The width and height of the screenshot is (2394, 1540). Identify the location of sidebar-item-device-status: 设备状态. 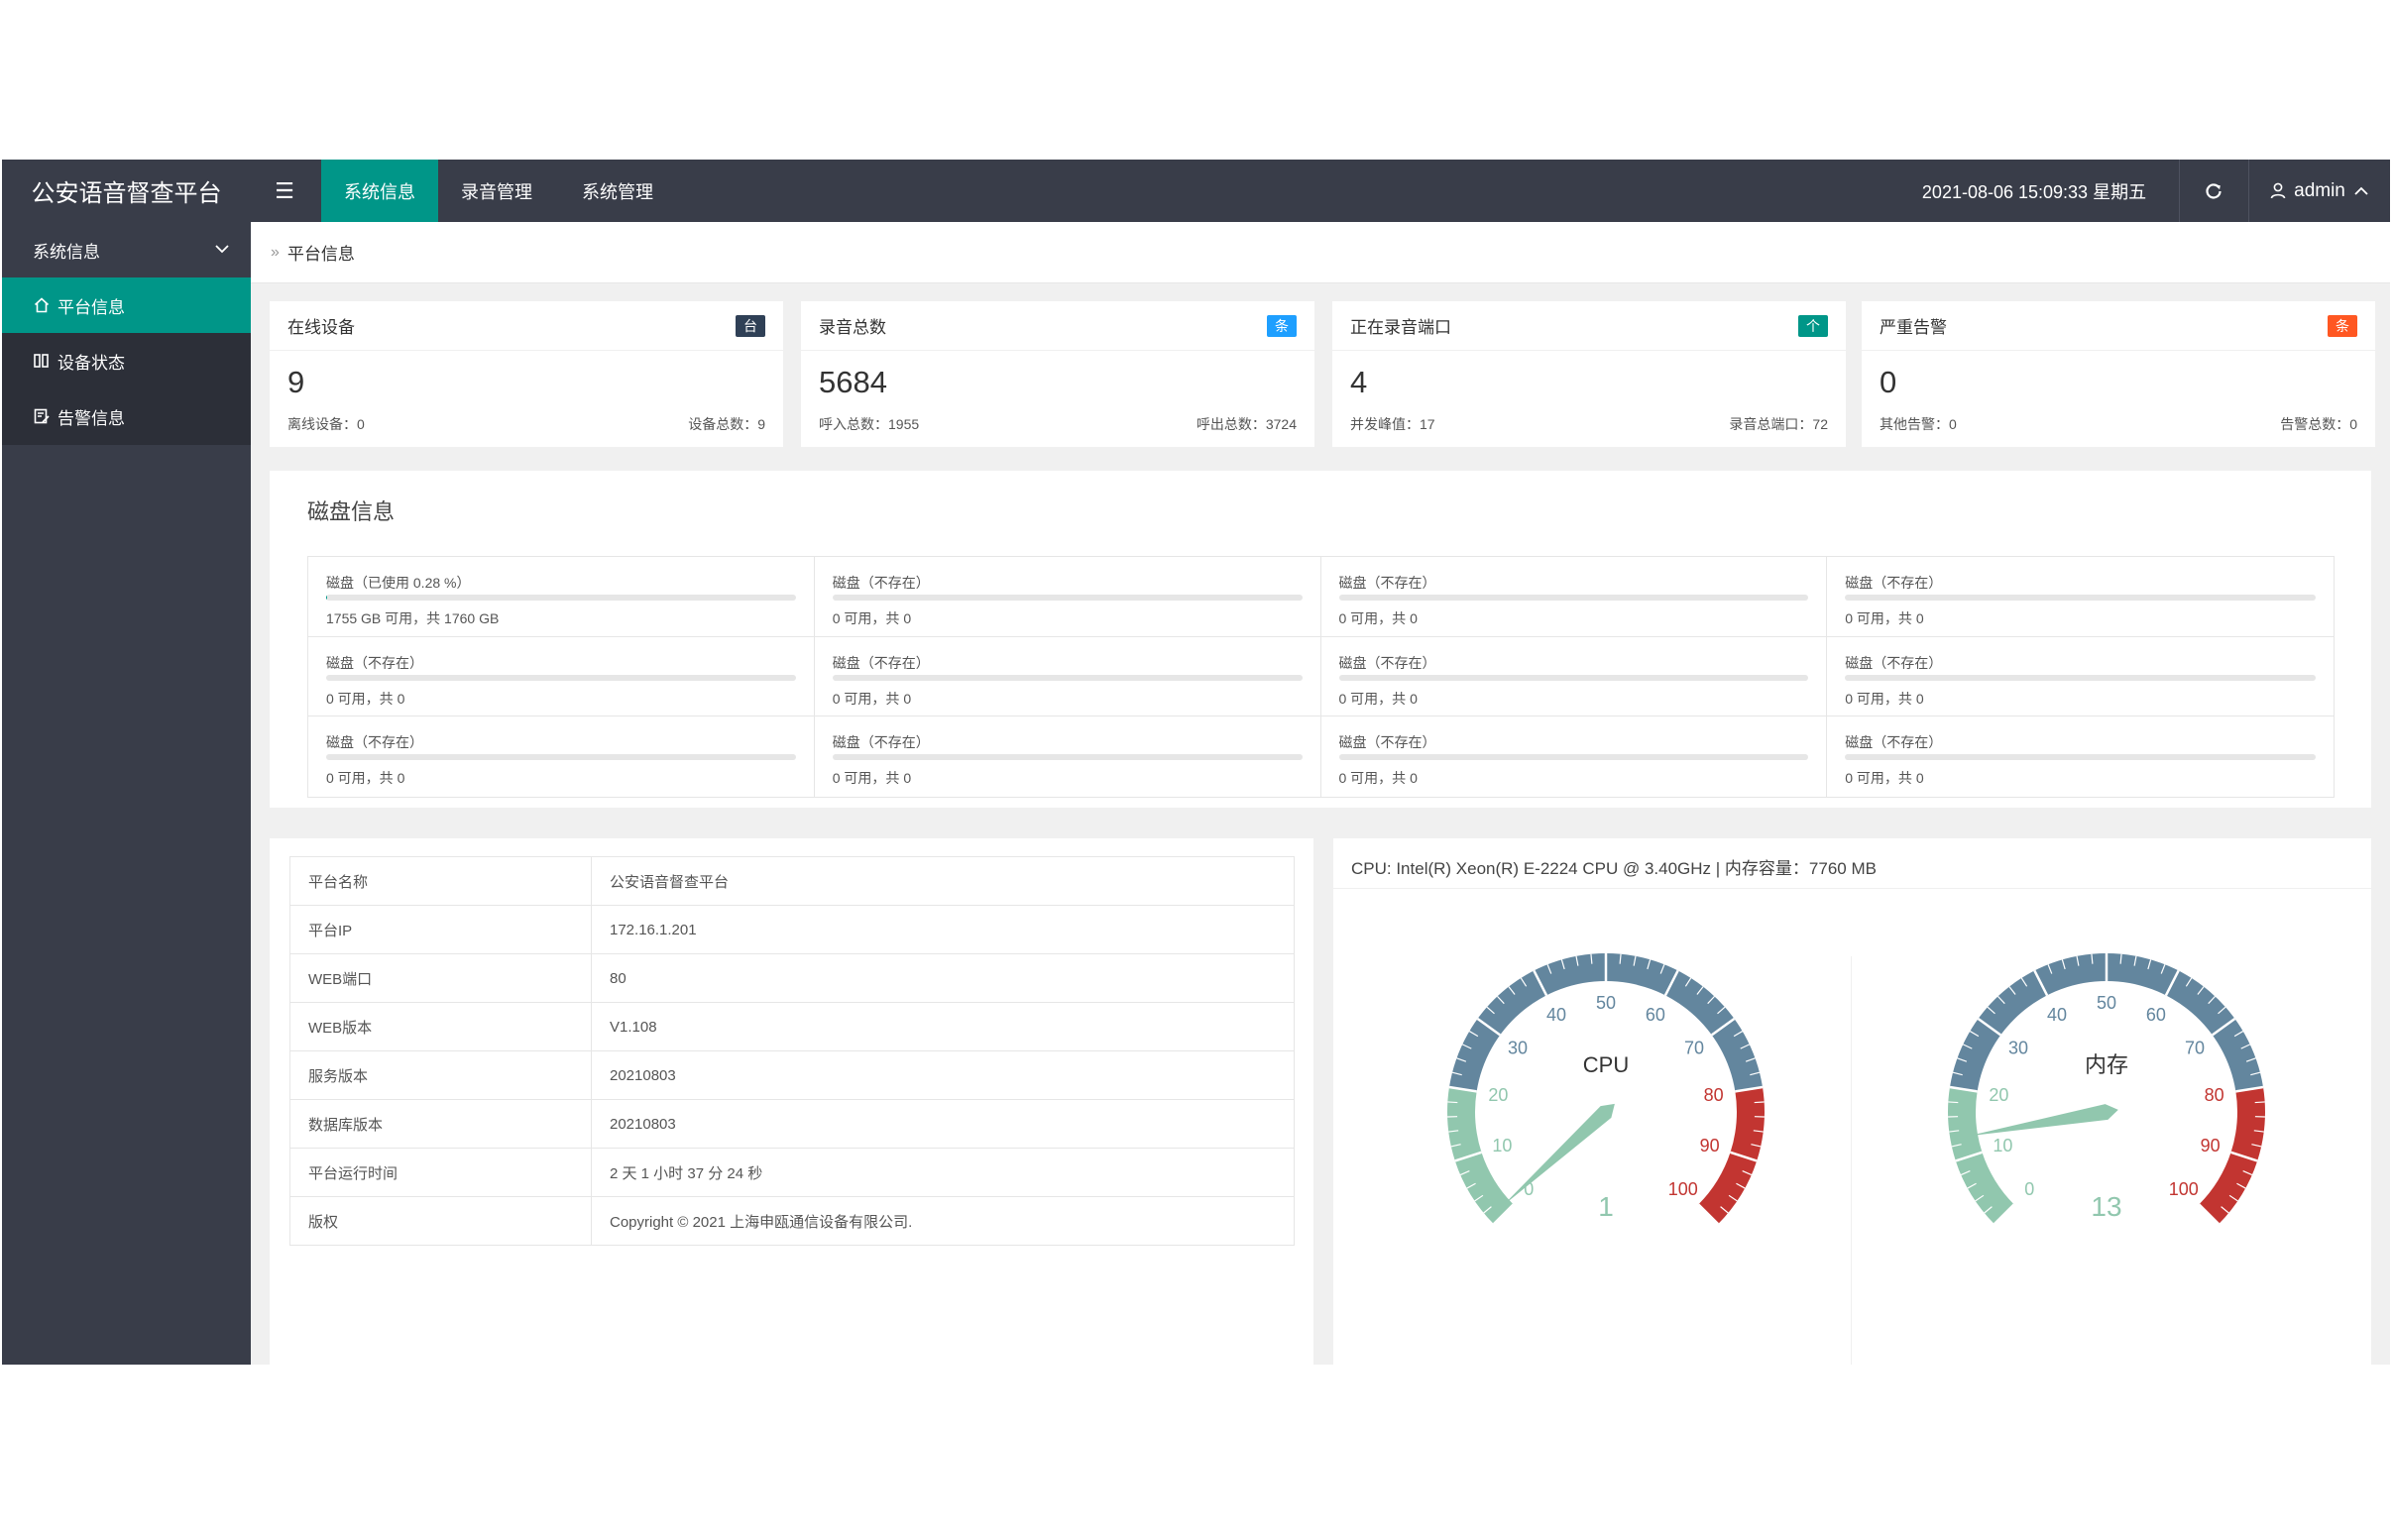
(127, 360).